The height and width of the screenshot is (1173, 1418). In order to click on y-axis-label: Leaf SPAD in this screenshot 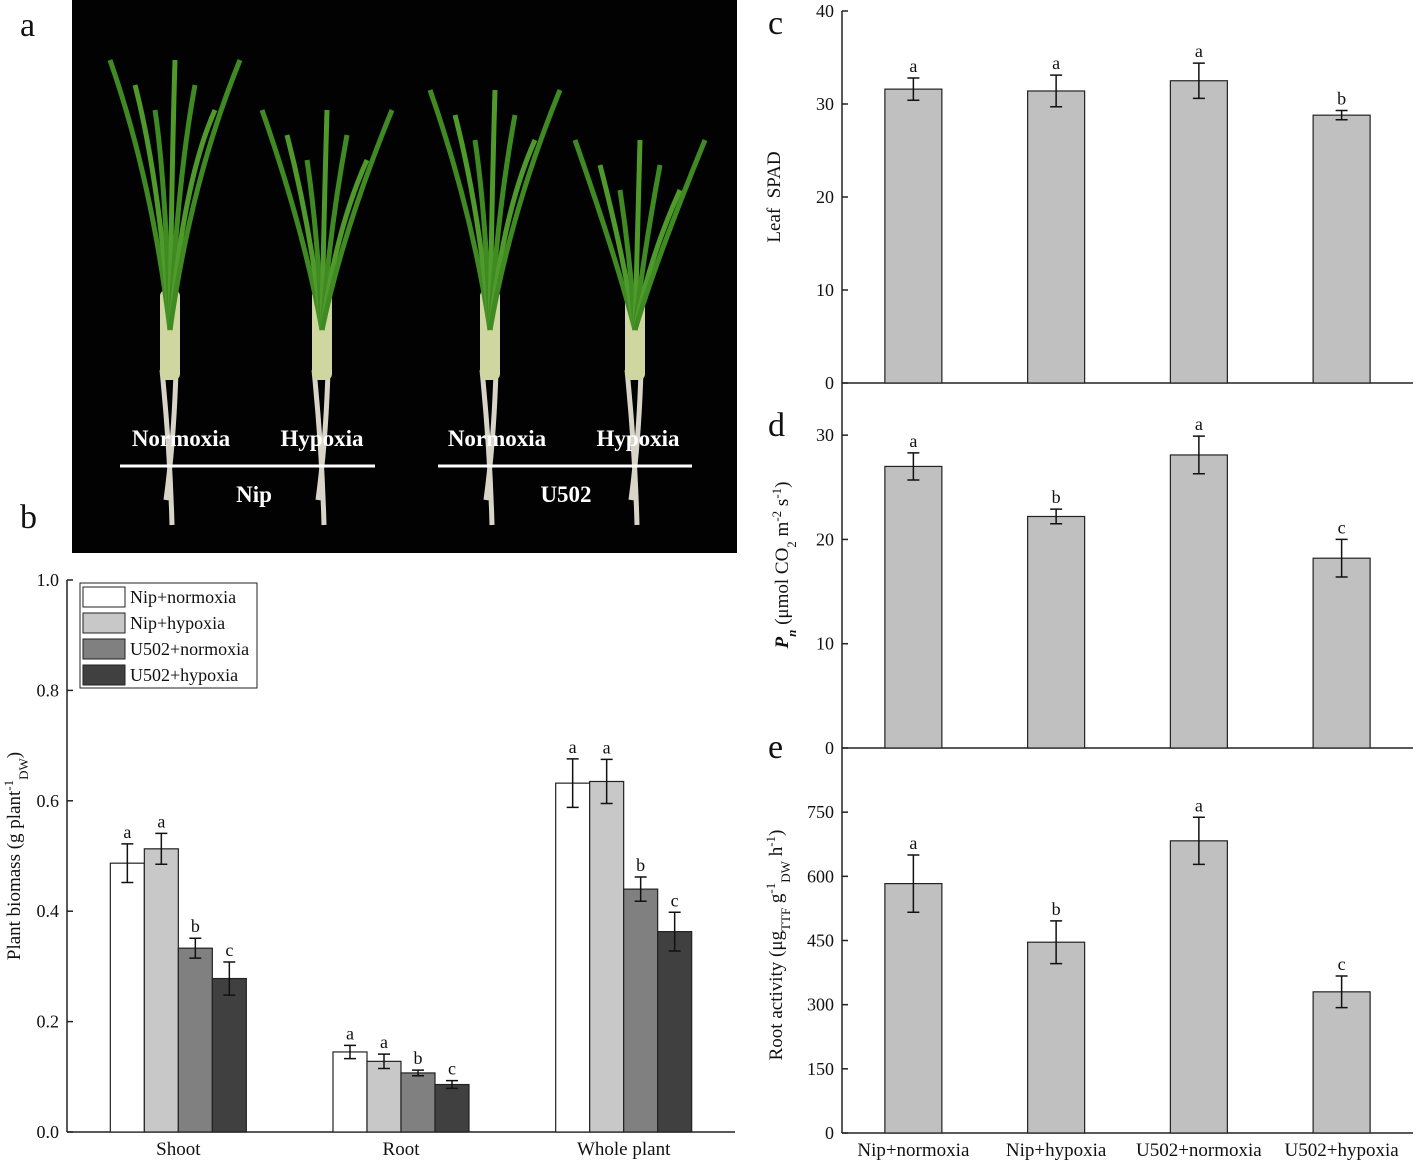, I will do `click(774, 196)`.